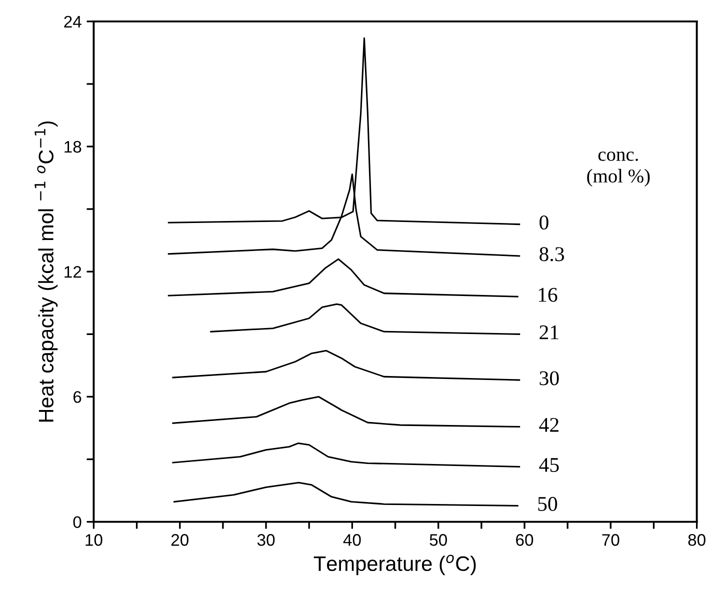  What do you see at coordinates (525, 540) in the screenshot?
I see `x-tick-label: 60` at bounding box center [525, 540].